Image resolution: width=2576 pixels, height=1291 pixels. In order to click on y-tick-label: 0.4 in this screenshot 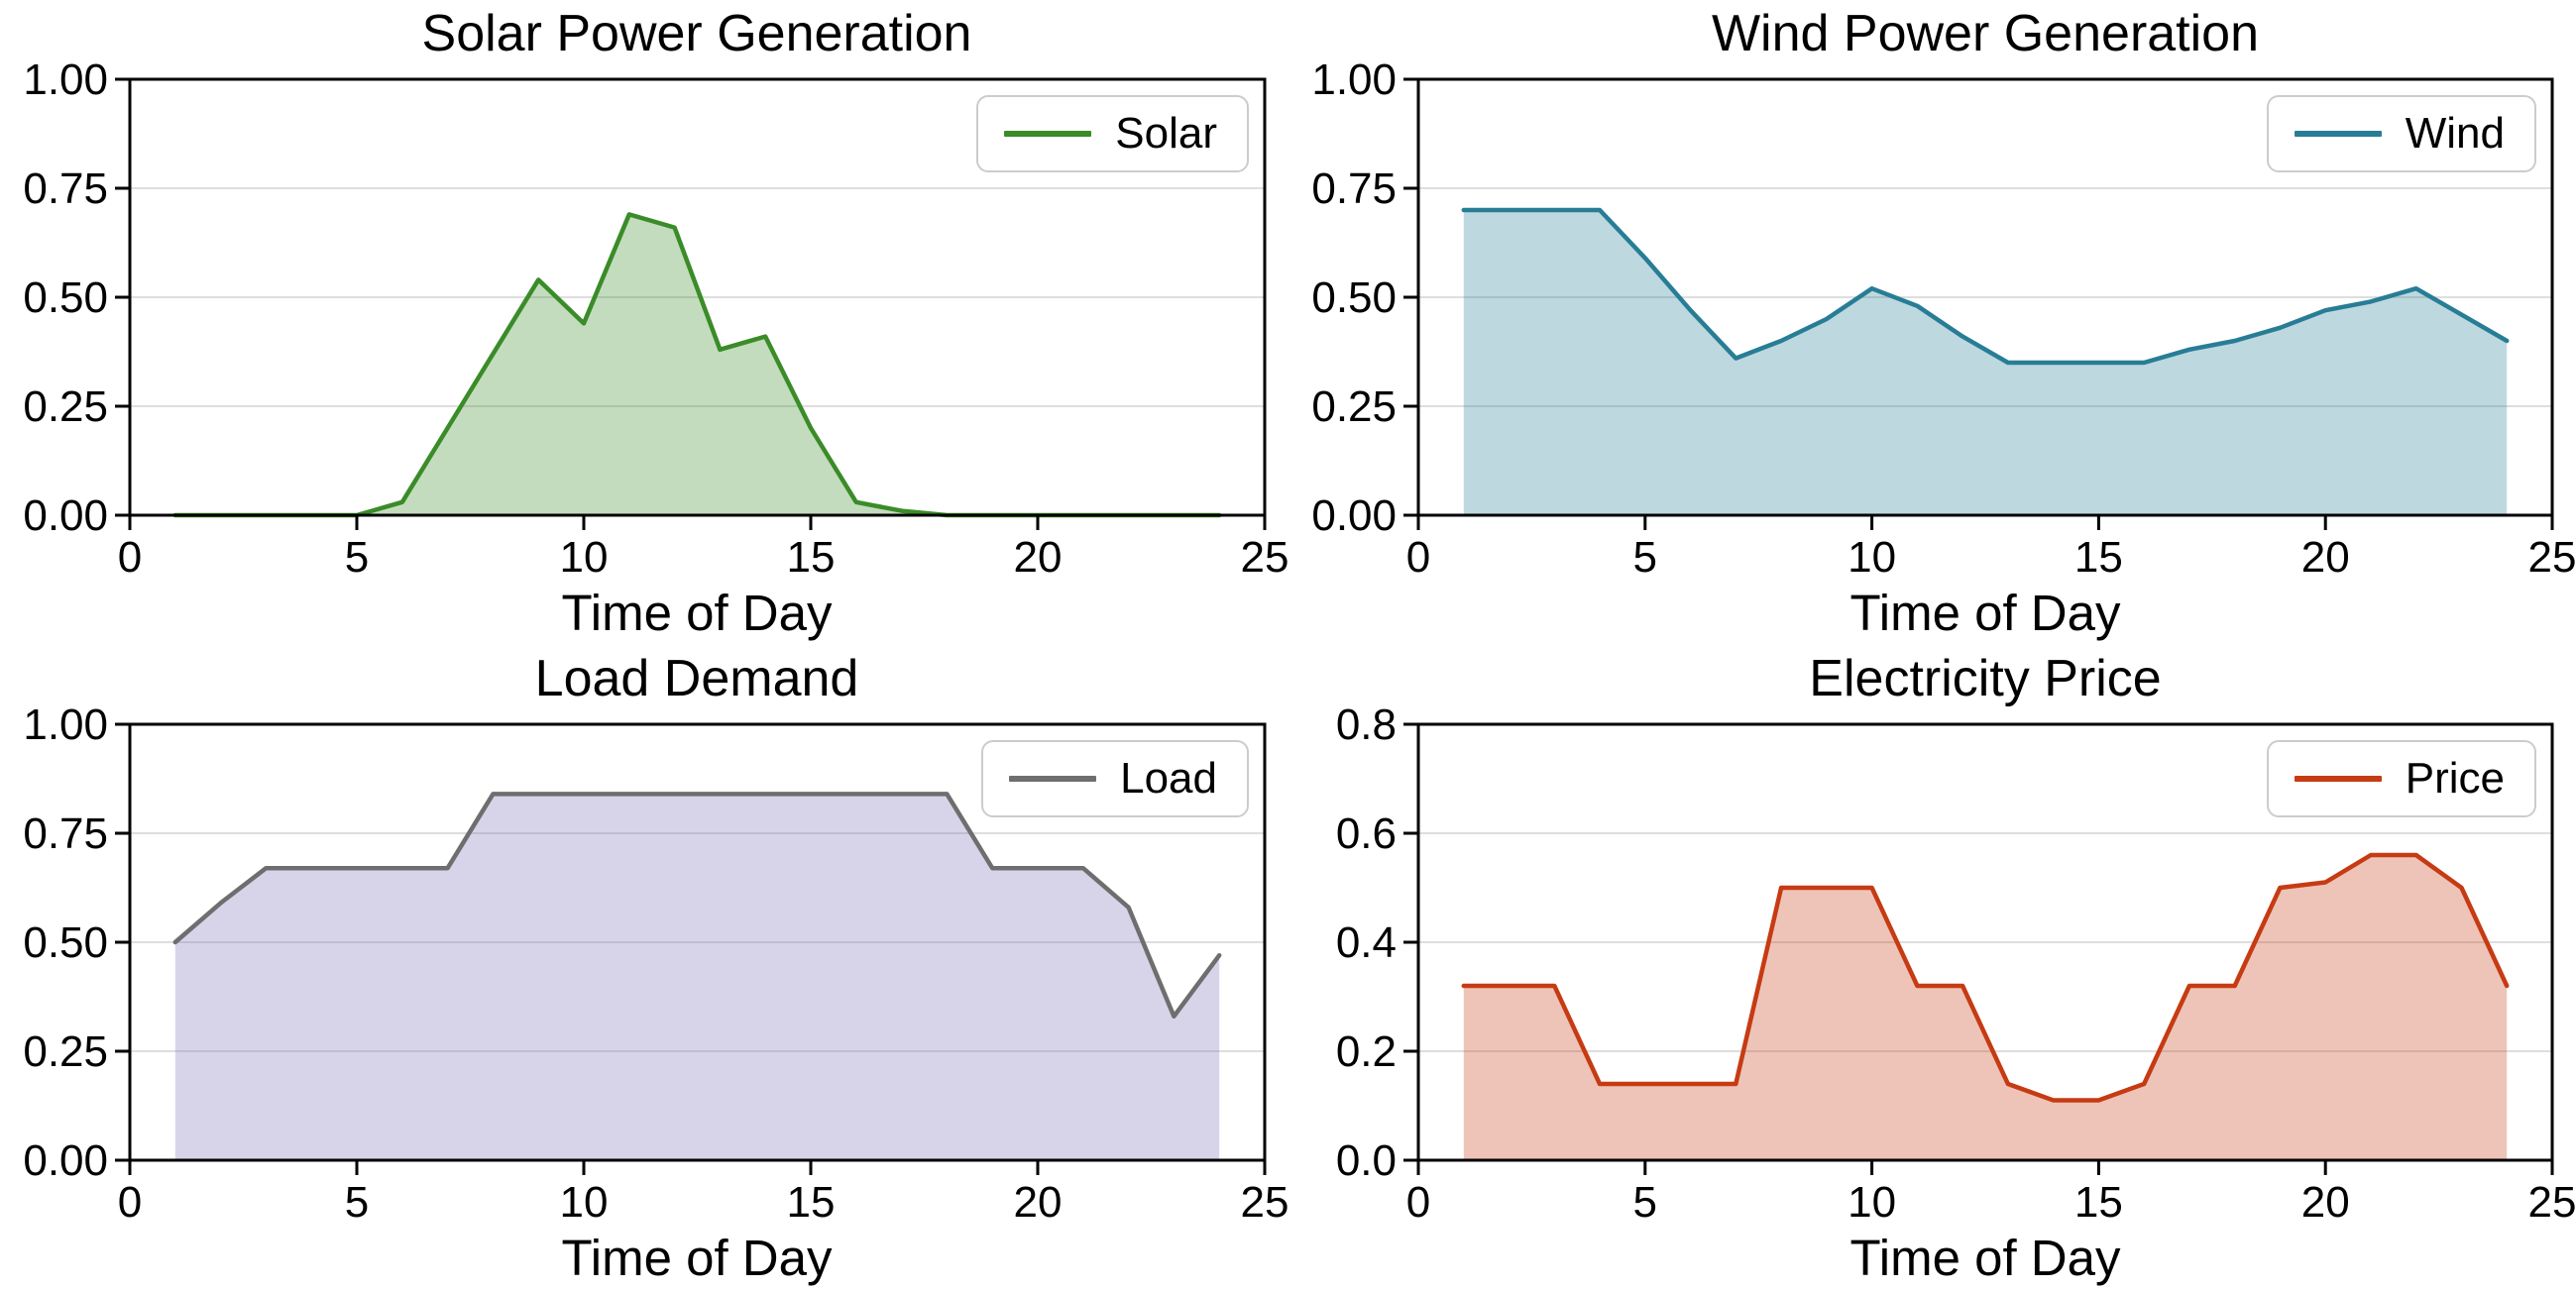, I will do `click(1366, 943)`.